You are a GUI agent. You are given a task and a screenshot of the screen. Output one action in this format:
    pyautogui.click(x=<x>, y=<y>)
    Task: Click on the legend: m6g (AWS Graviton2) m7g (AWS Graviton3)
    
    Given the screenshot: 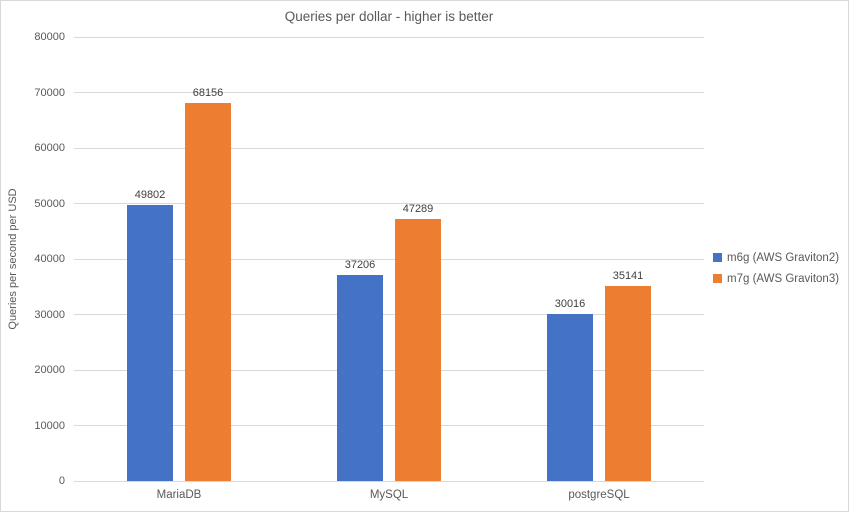 What is the action you would take?
    pyautogui.click(x=776, y=268)
    